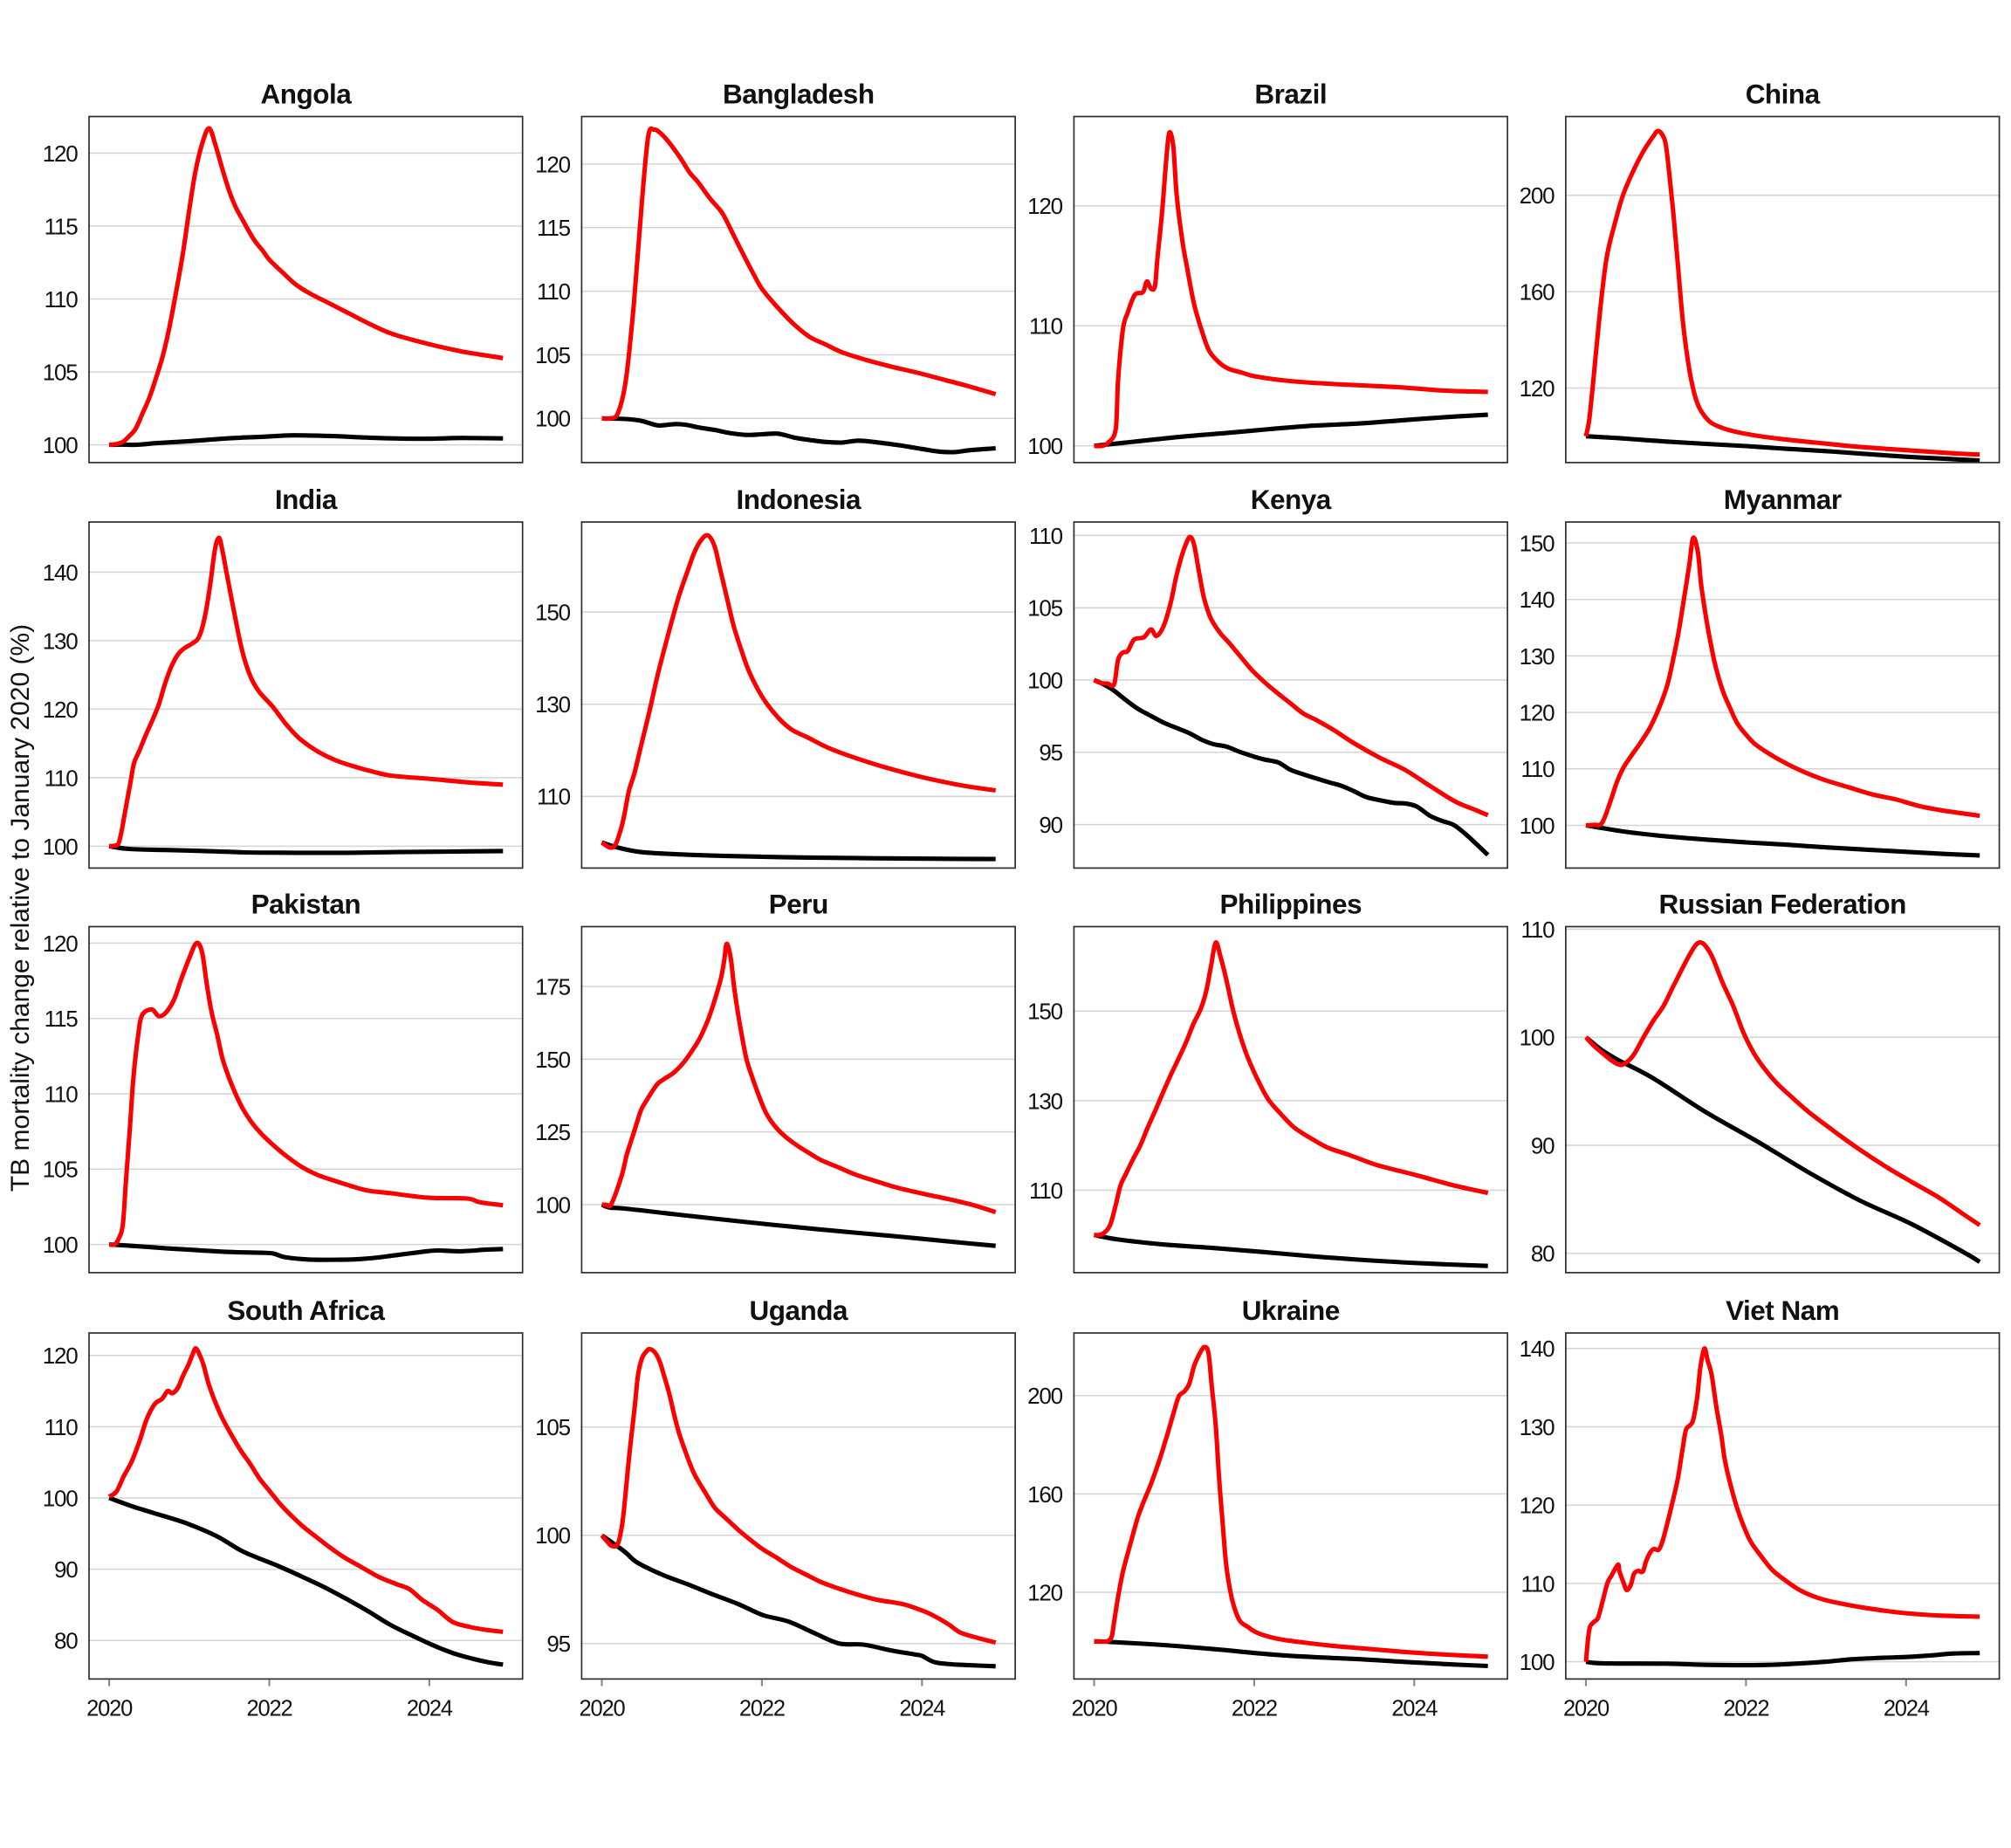  Describe the element at coordinates (1291, 95) in the screenshot. I see `svg-text: Brazil` at that location.